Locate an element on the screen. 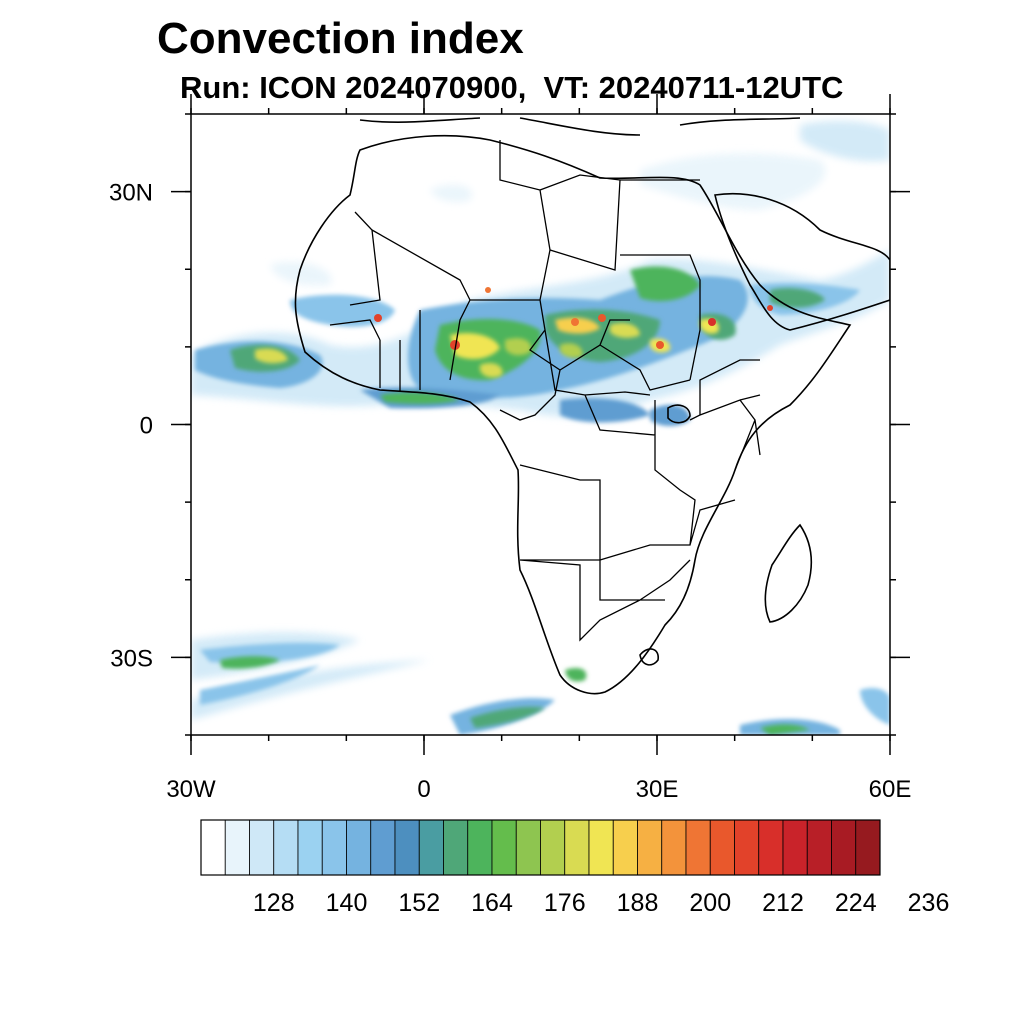 Image resolution: width=1024 pixels, height=1024 pixels. colorbar-label: 188 is located at coordinates (638, 903).